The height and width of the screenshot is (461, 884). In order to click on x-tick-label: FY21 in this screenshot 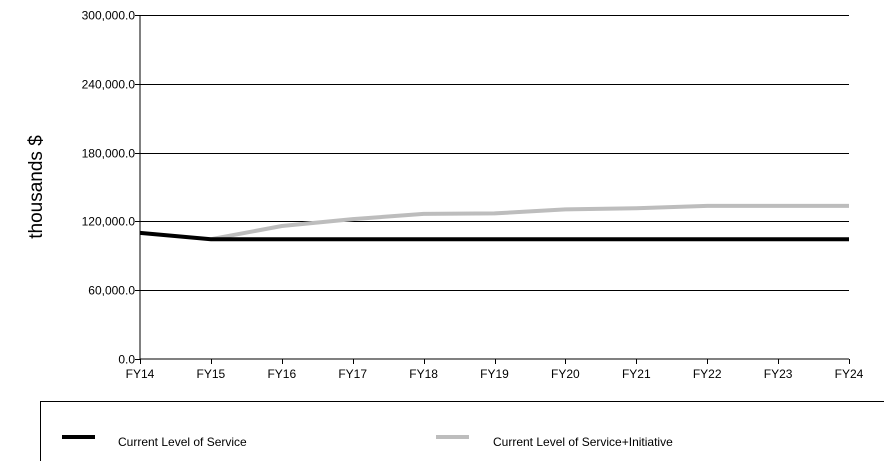, I will do `click(636, 374)`.